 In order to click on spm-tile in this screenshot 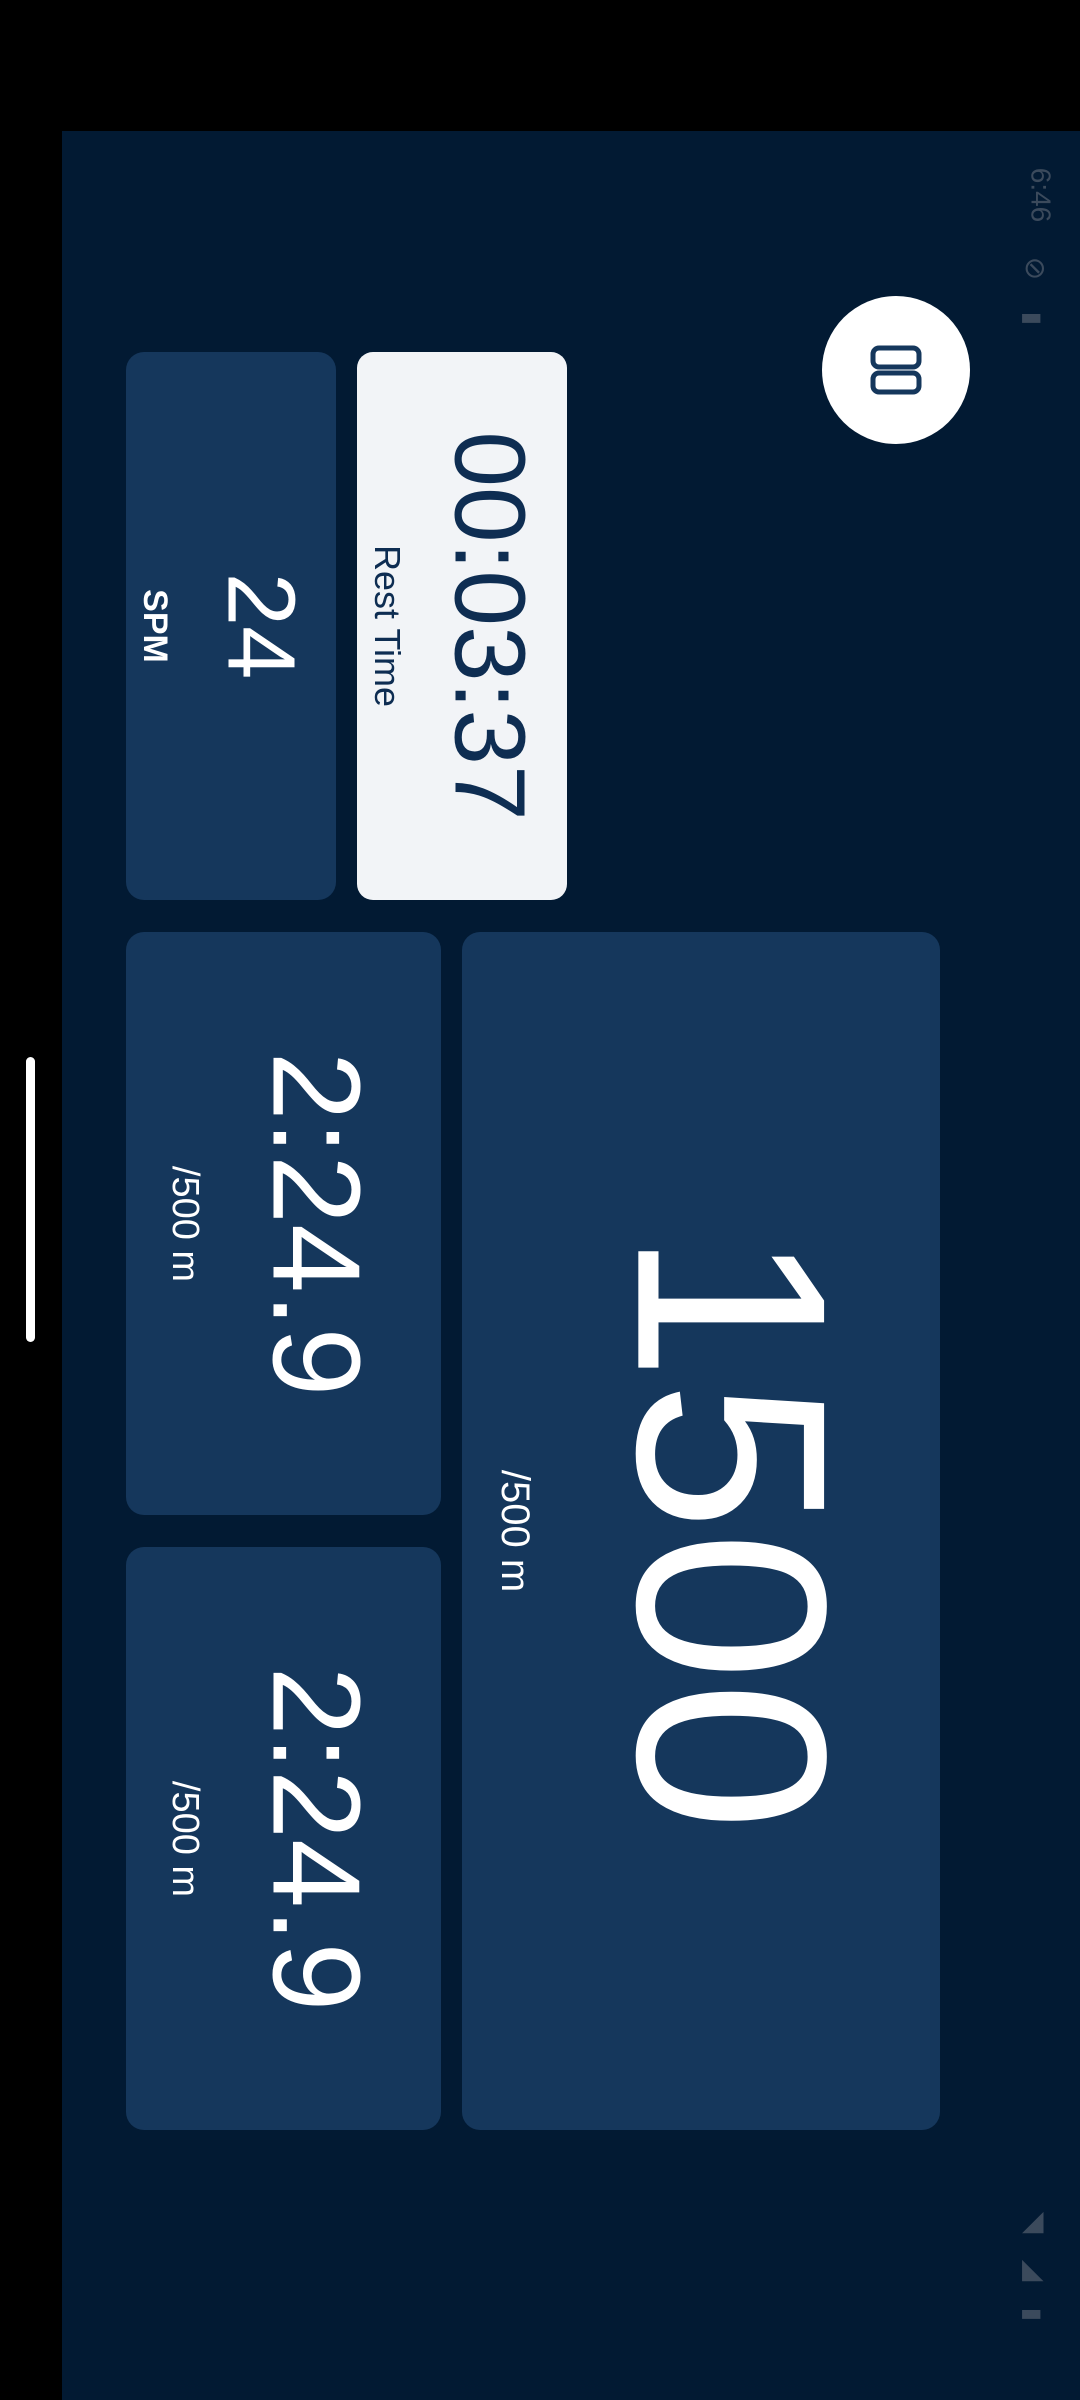, I will do `click(231, 626)`.